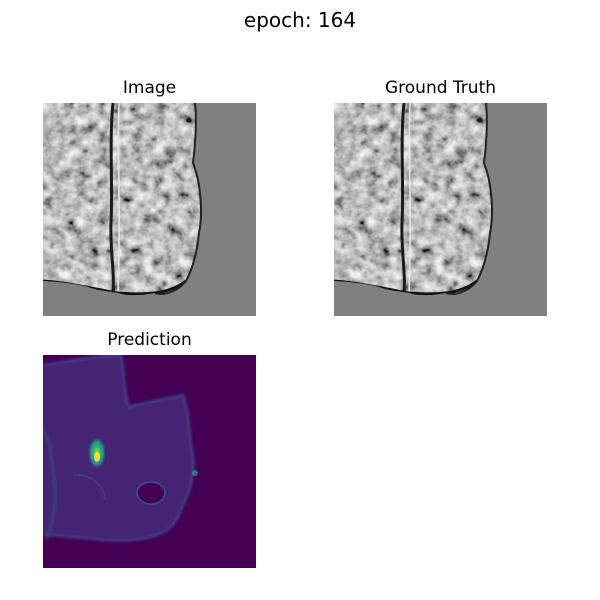 The image size is (600, 600). What do you see at coordinates (300, 20) in the screenshot?
I see `figure-title: epoch: 164` at bounding box center [300, 20].